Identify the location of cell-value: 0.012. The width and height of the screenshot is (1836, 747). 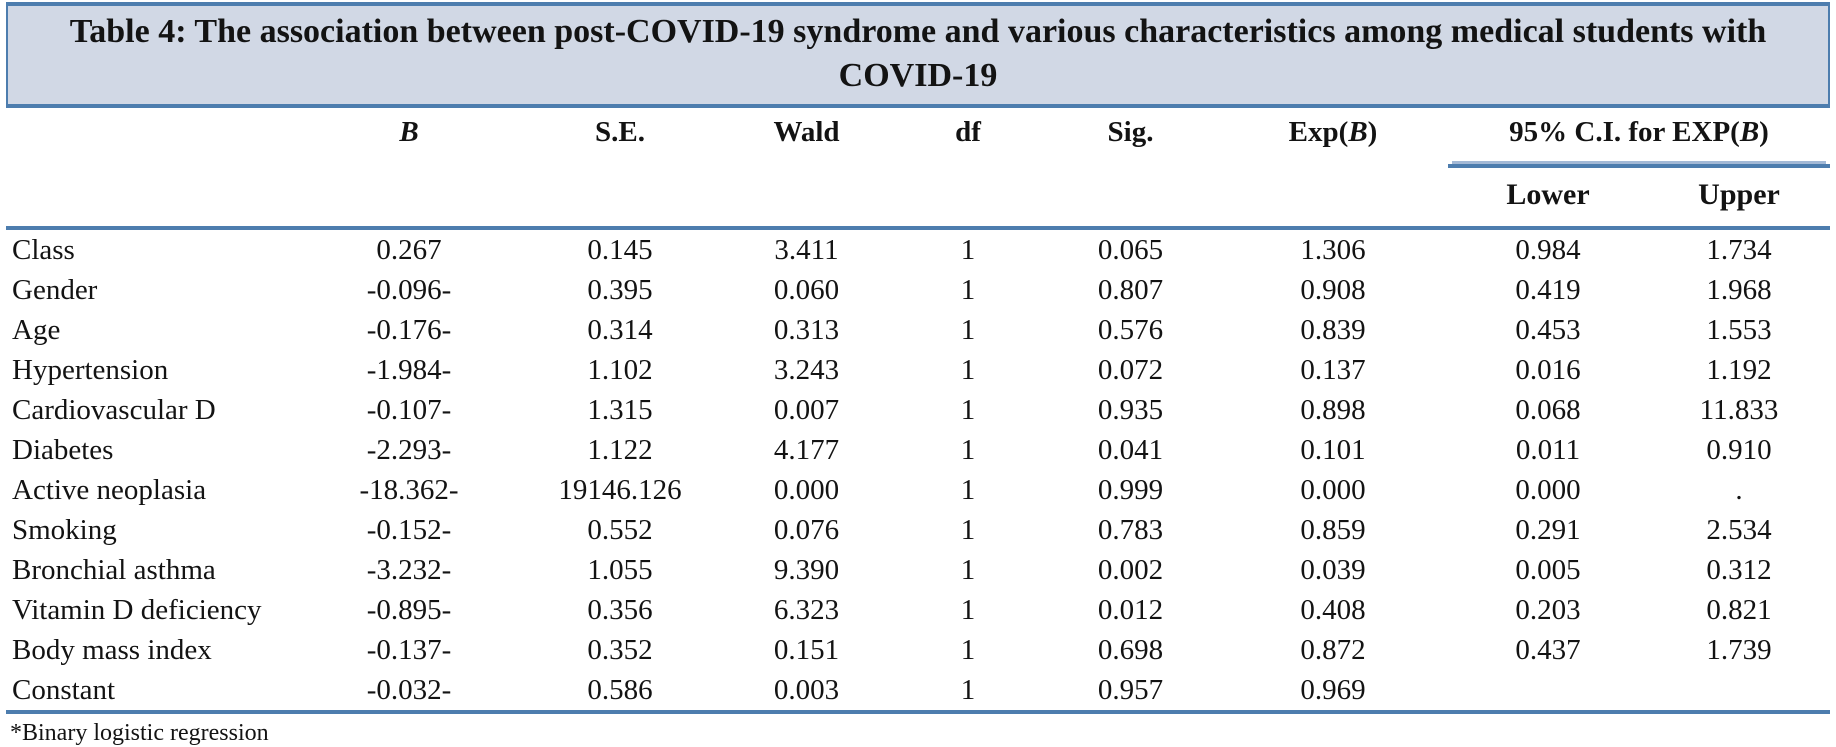
(1130, 609).